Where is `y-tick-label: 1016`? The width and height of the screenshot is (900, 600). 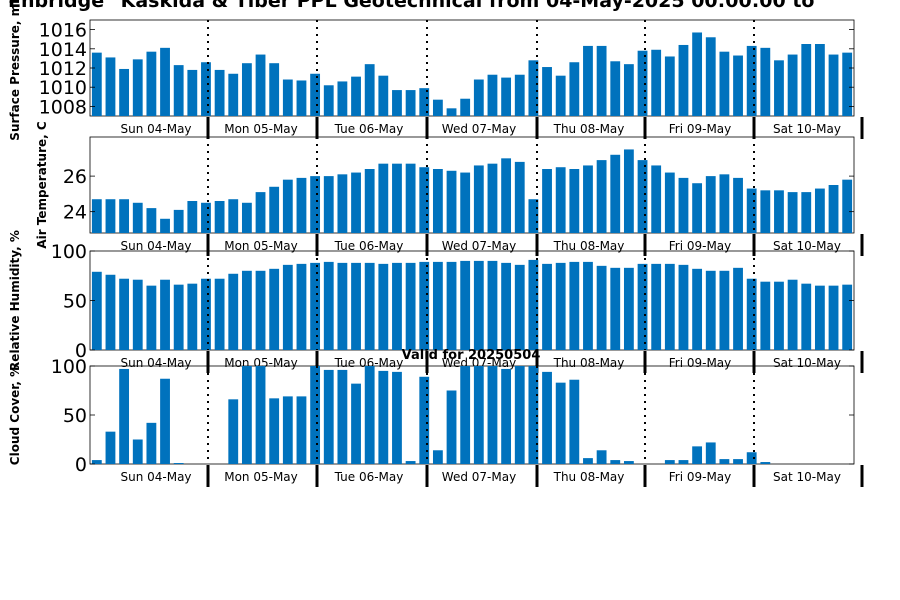 y-tick-label: 1016 is located at coordinates (63, 31).